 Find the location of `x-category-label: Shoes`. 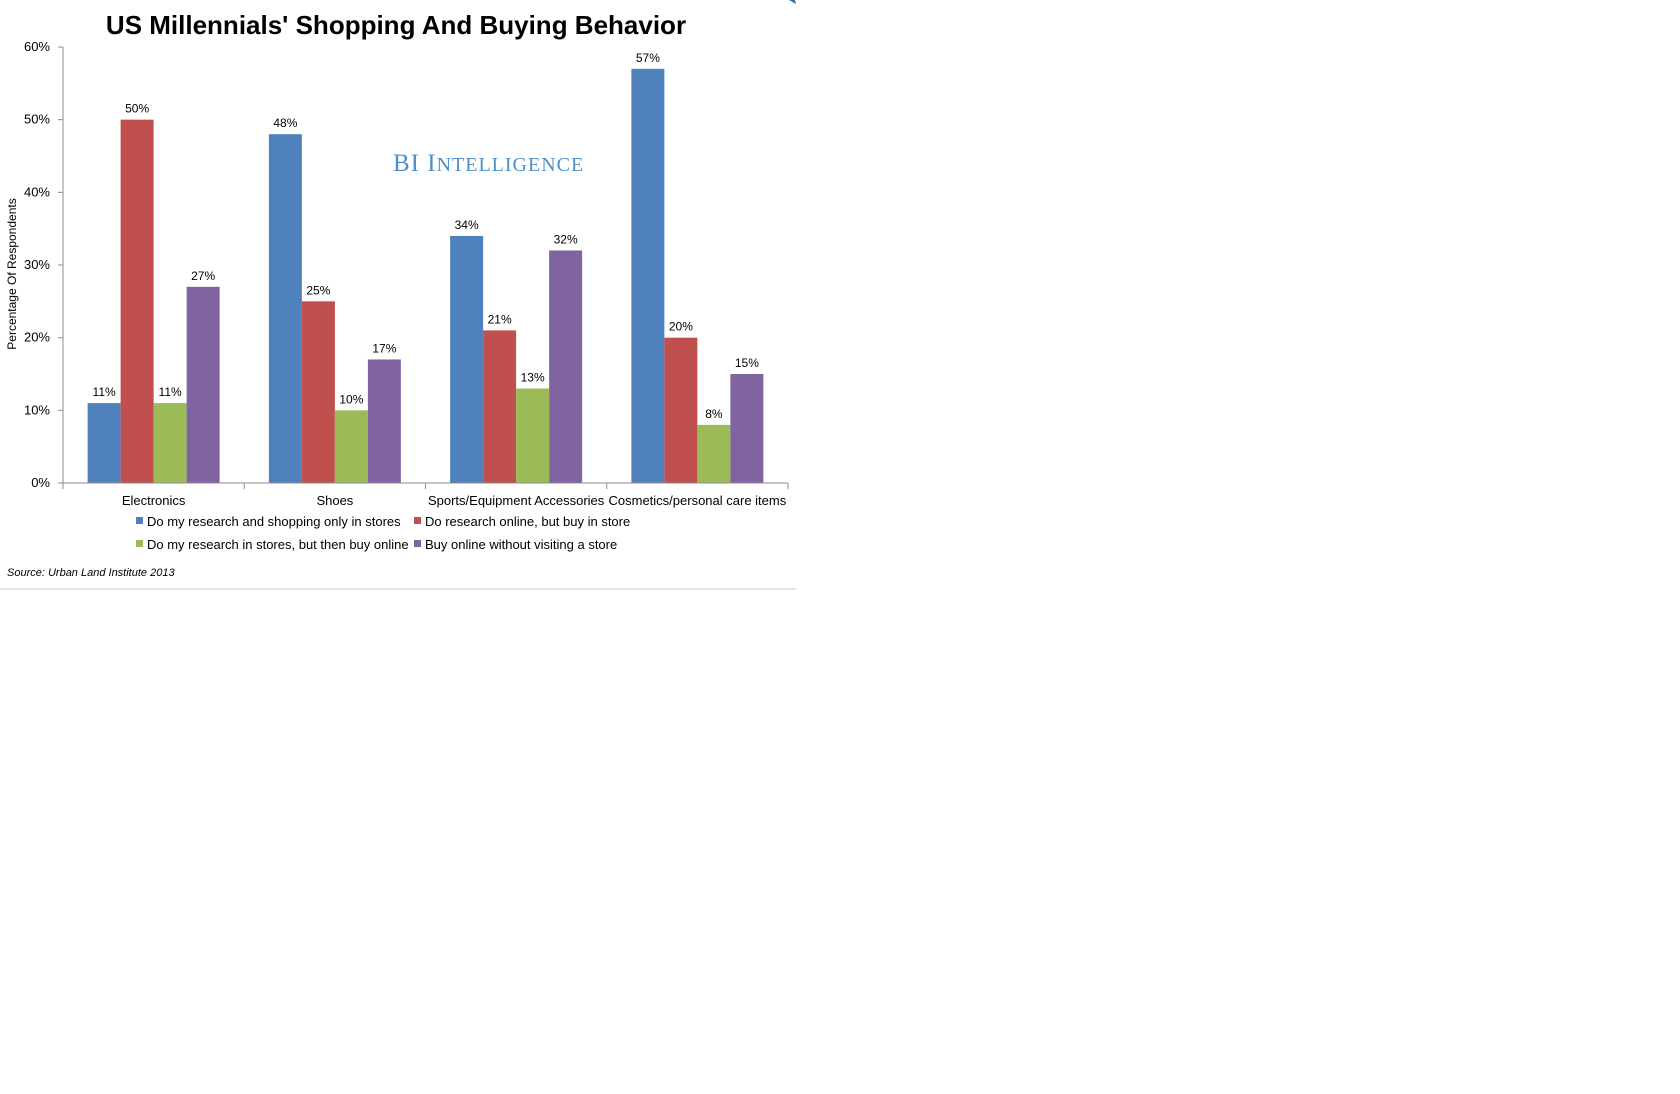

x-category-label: Shoes is located at coordinates (334, 500).